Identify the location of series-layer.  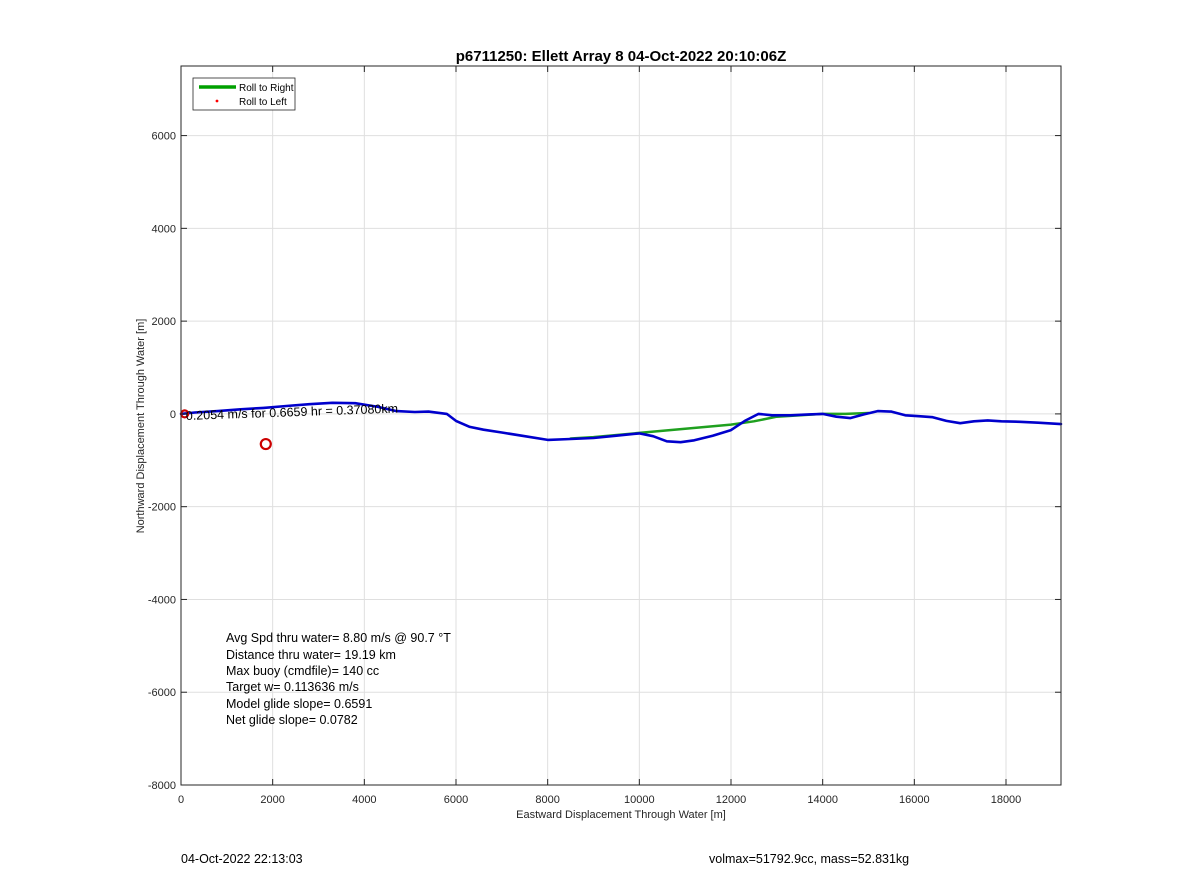
(621, 422).